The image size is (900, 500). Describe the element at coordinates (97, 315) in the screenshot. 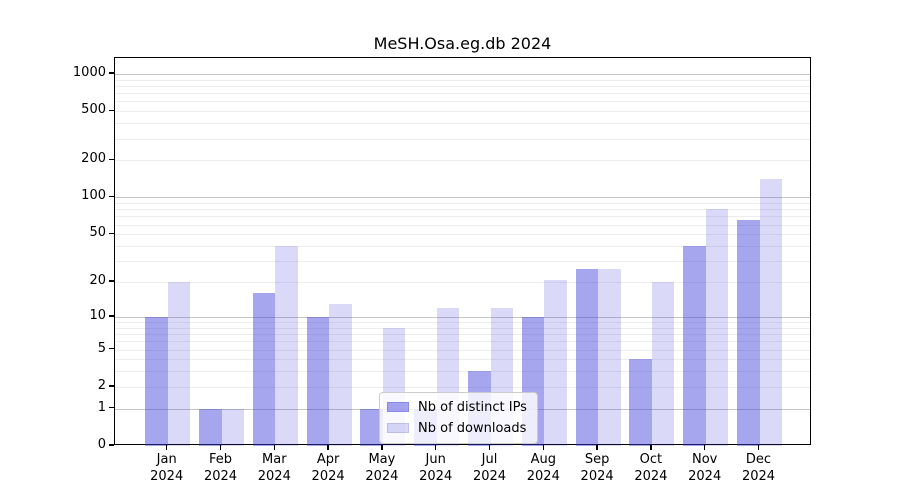

I see `y-tick-label: 10` at that location.